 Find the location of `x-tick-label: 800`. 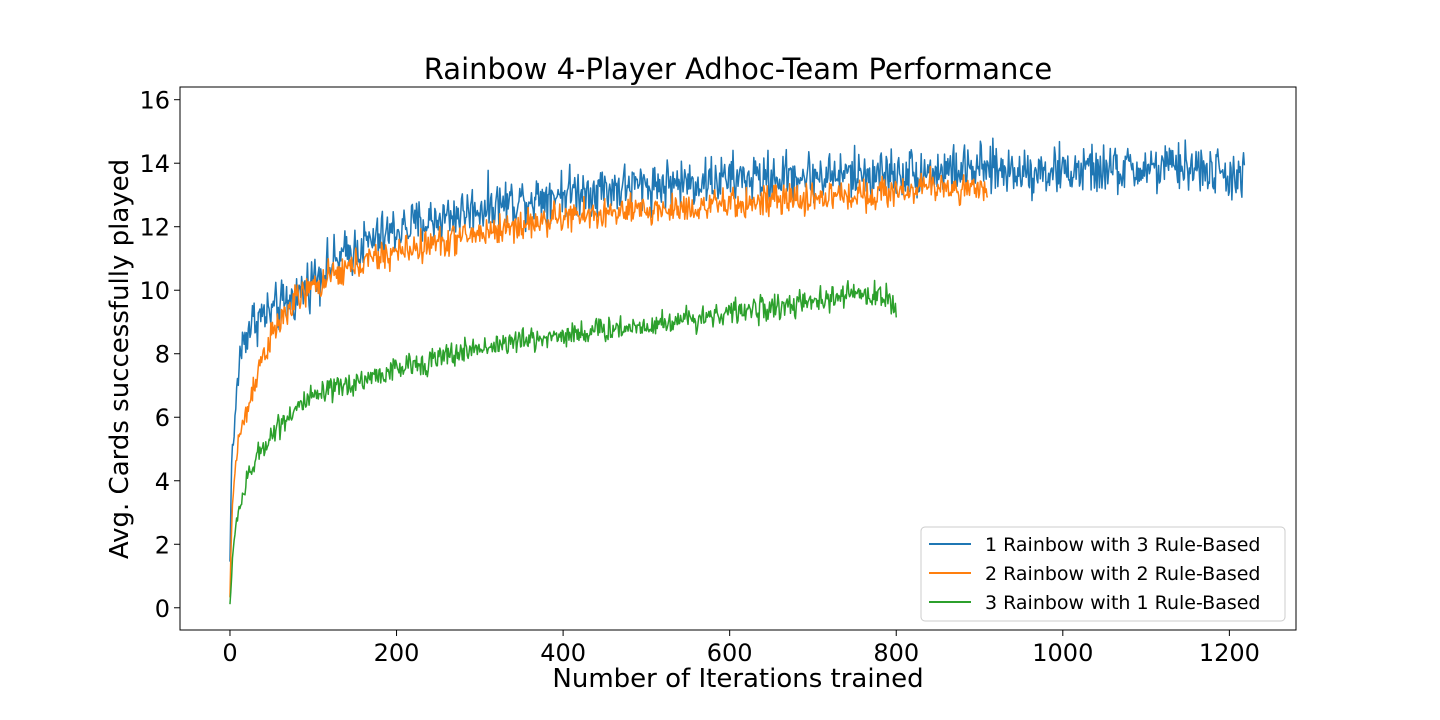

x-tick-label: 800 is located at coordinates (896, 653).